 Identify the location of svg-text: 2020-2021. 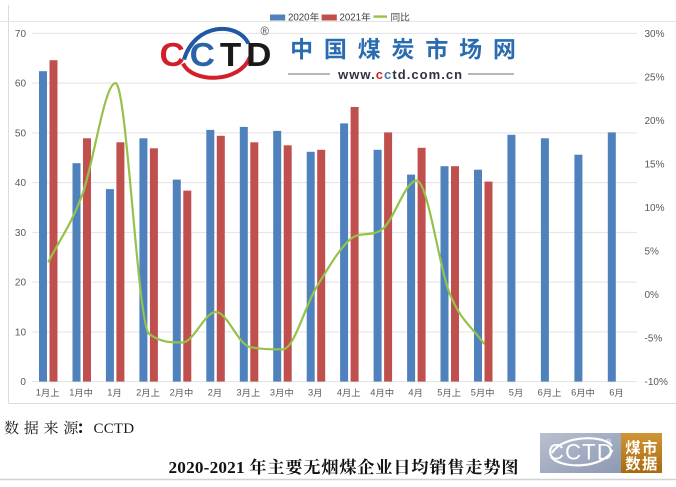
(207, 467).